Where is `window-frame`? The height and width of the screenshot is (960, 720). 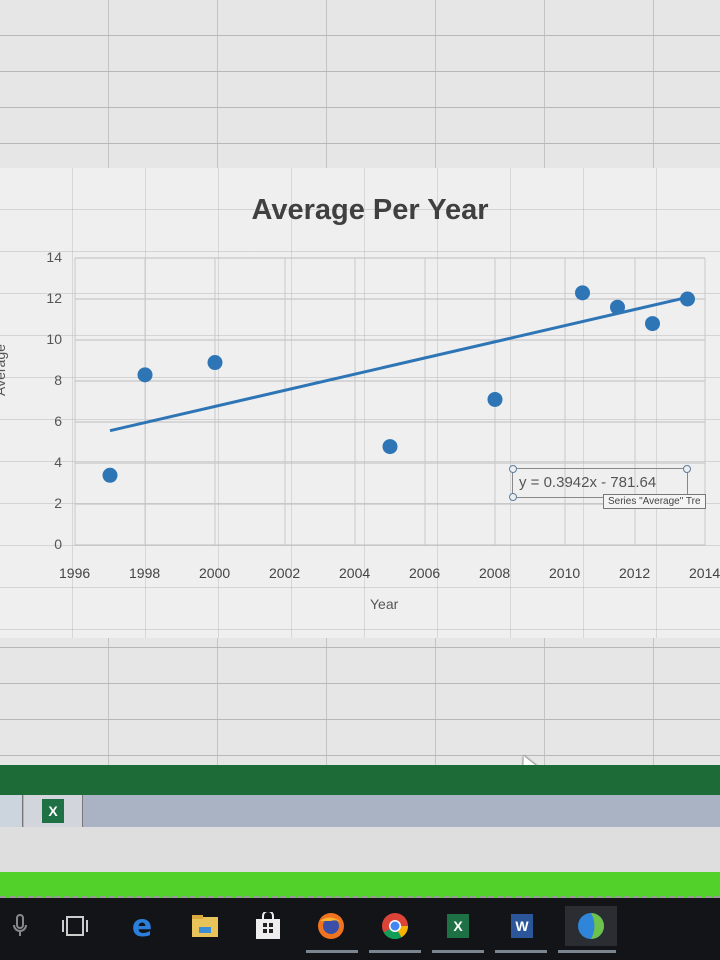 window-frame is located at coordinates (360, 850).